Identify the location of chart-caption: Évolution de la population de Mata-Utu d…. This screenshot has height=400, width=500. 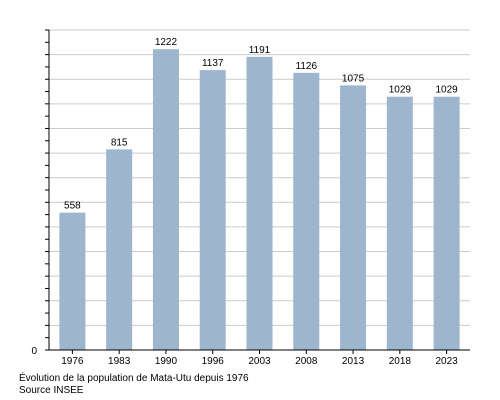
(134, 378).